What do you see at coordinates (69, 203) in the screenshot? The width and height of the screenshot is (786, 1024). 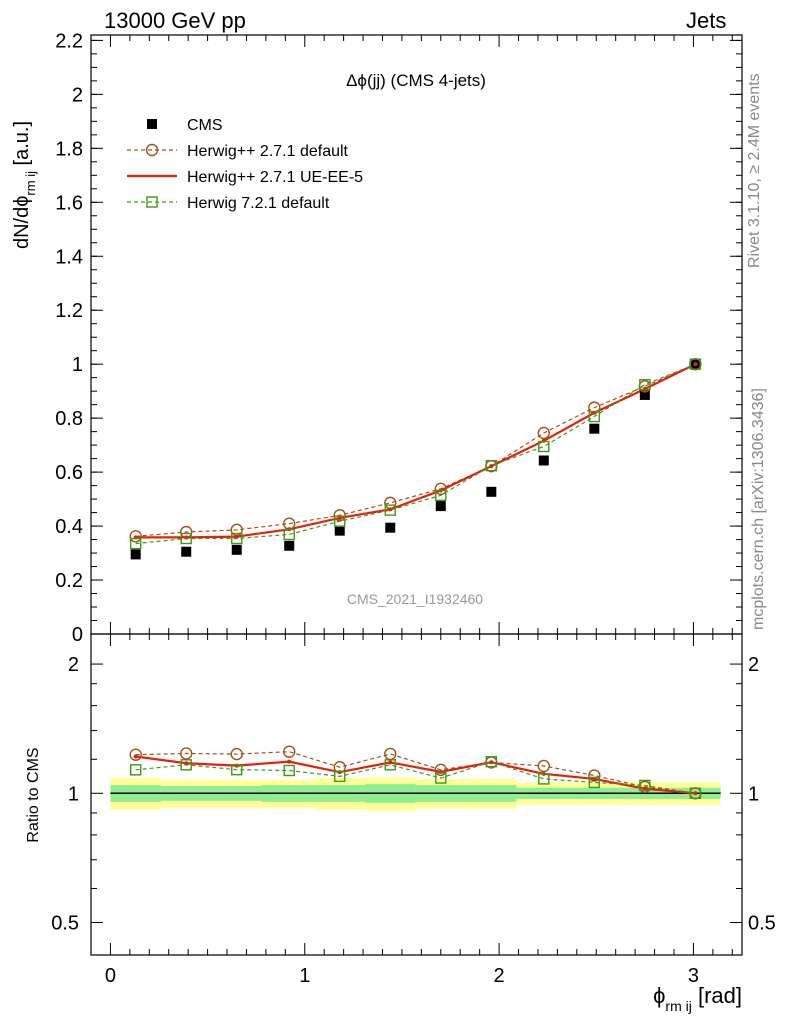 I see `main-ytick-label: 1.6` at bounding box center [69, 203].